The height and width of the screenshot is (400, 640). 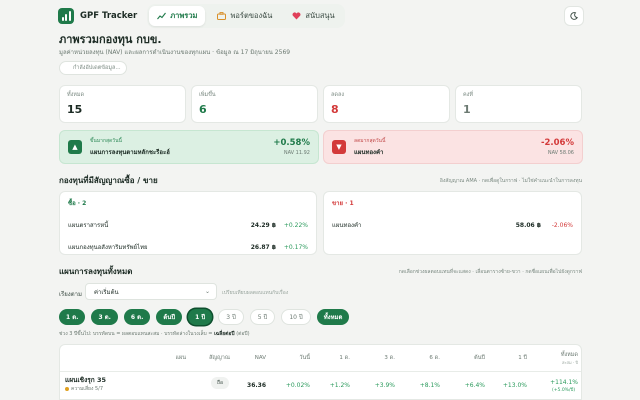 I want to click on stat-value: 6, so click(x=203, y=109).